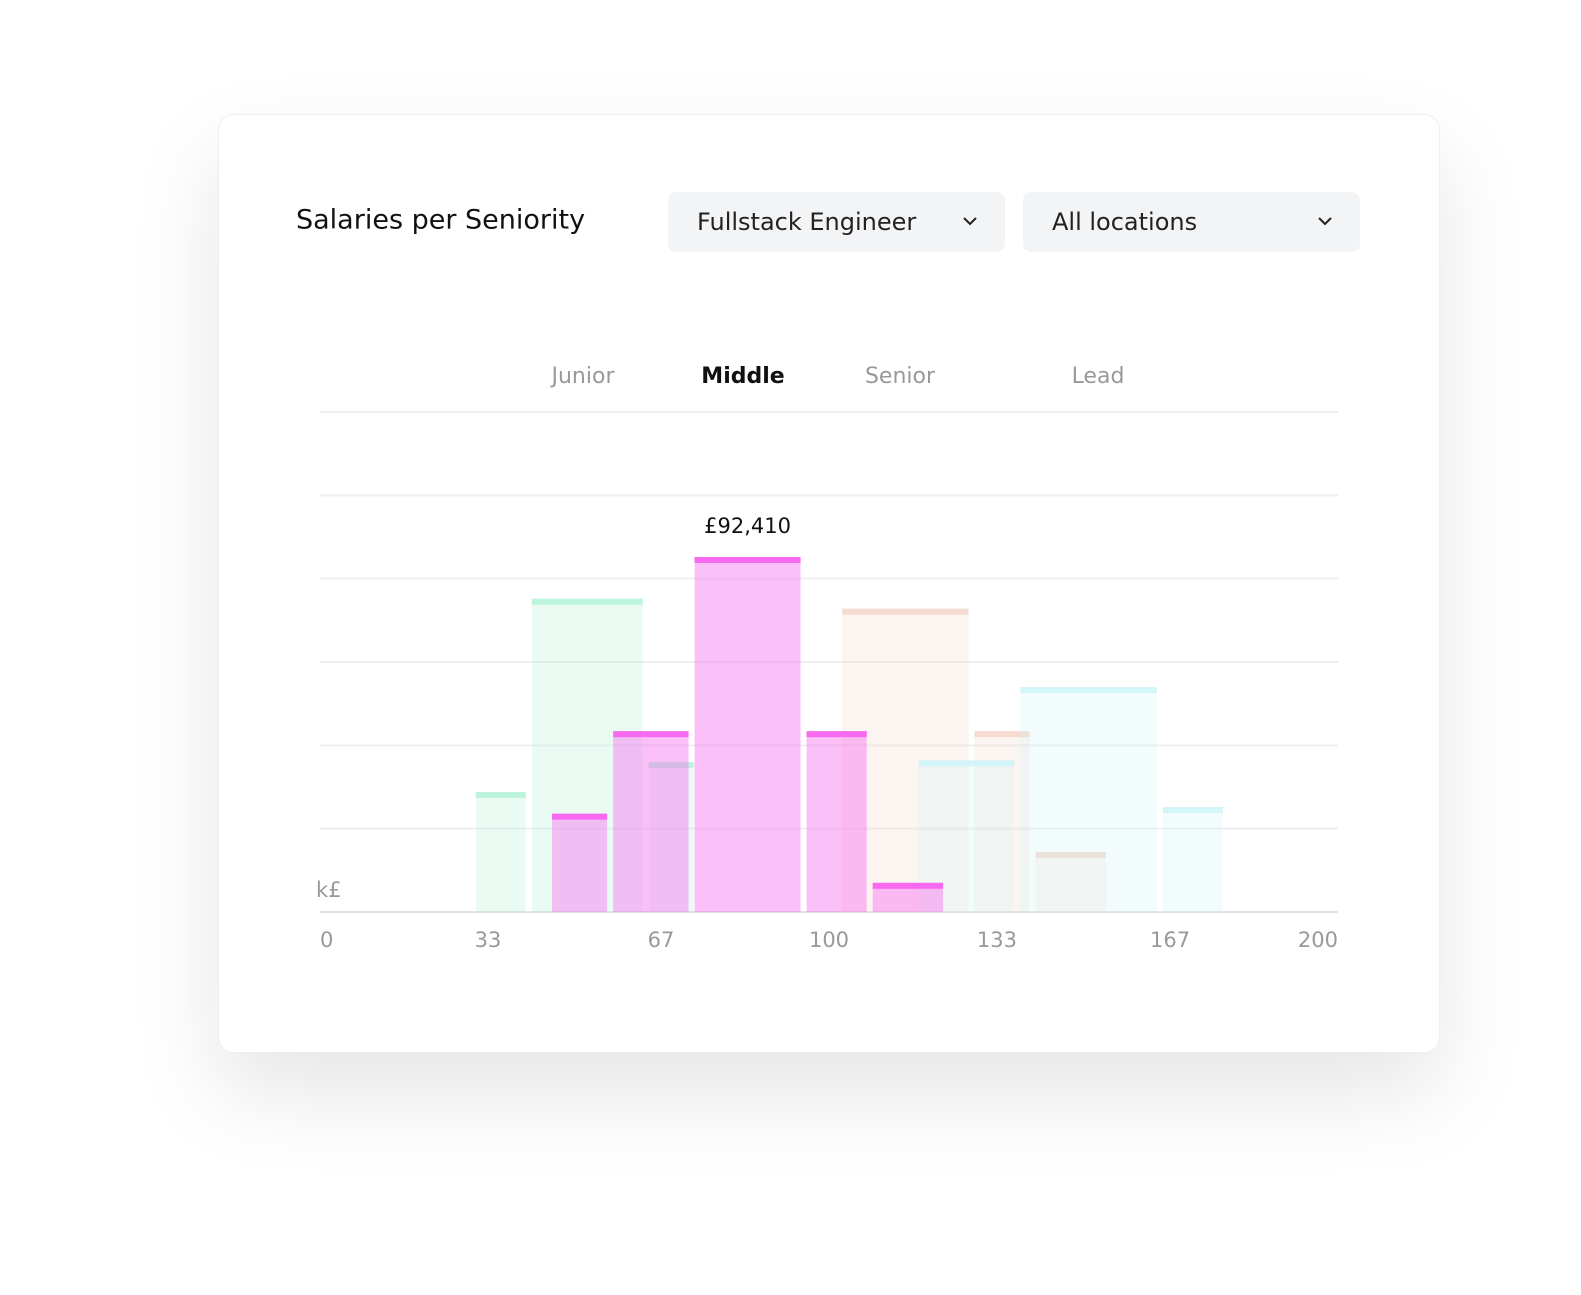 This screenshot has height=1295, width=1581. Describe the element at coordinates (1098, 376) in the screenshot. I see `legend-tab: Lead` at that location.